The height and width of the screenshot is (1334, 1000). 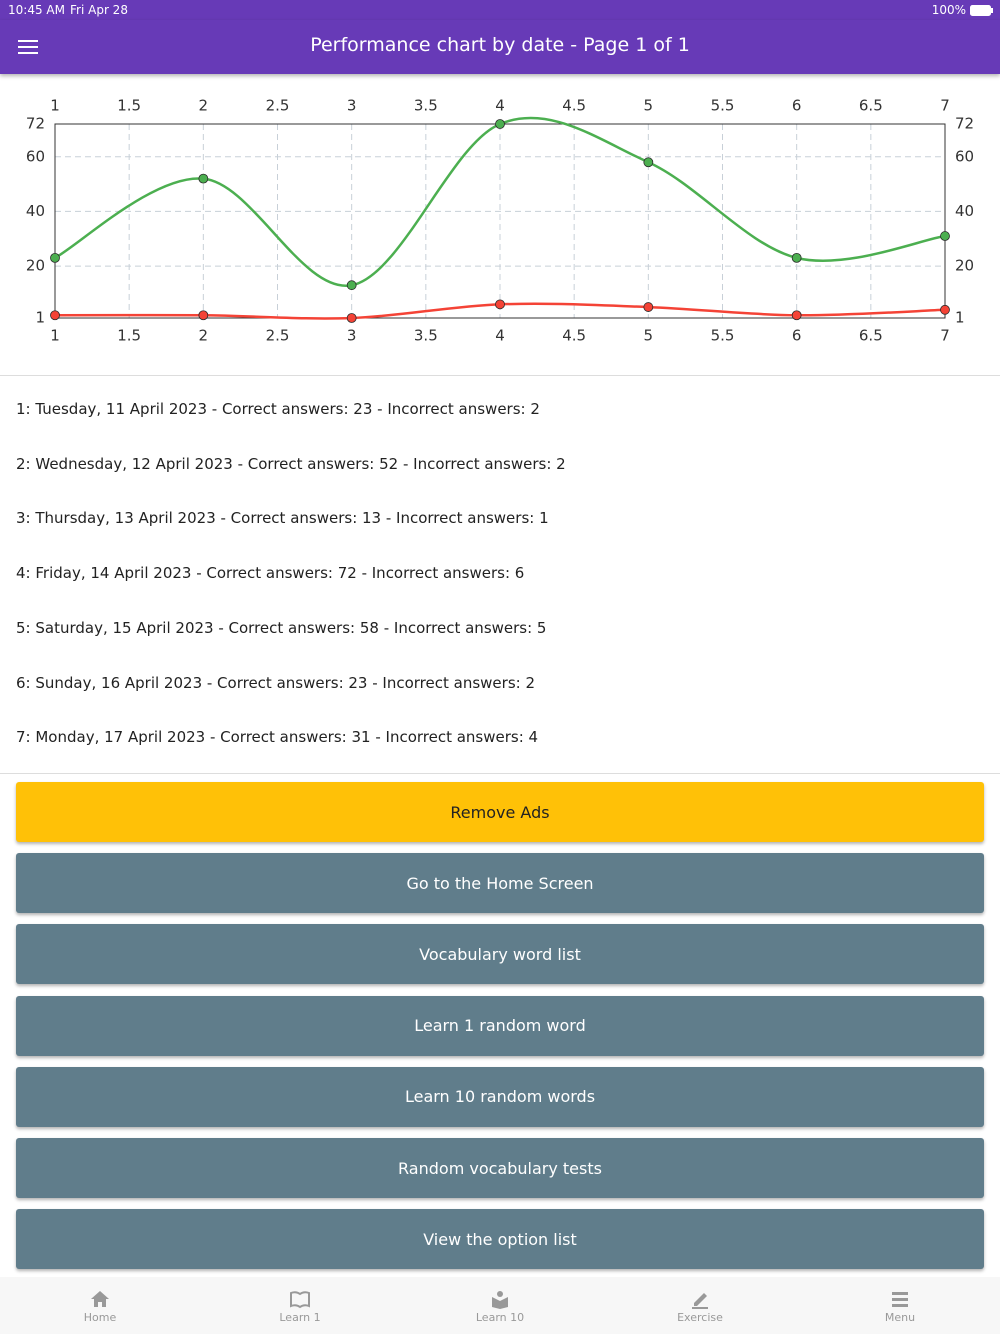 I want to click on action-button: Go to the Home Screen, so click(x=500, y=883).